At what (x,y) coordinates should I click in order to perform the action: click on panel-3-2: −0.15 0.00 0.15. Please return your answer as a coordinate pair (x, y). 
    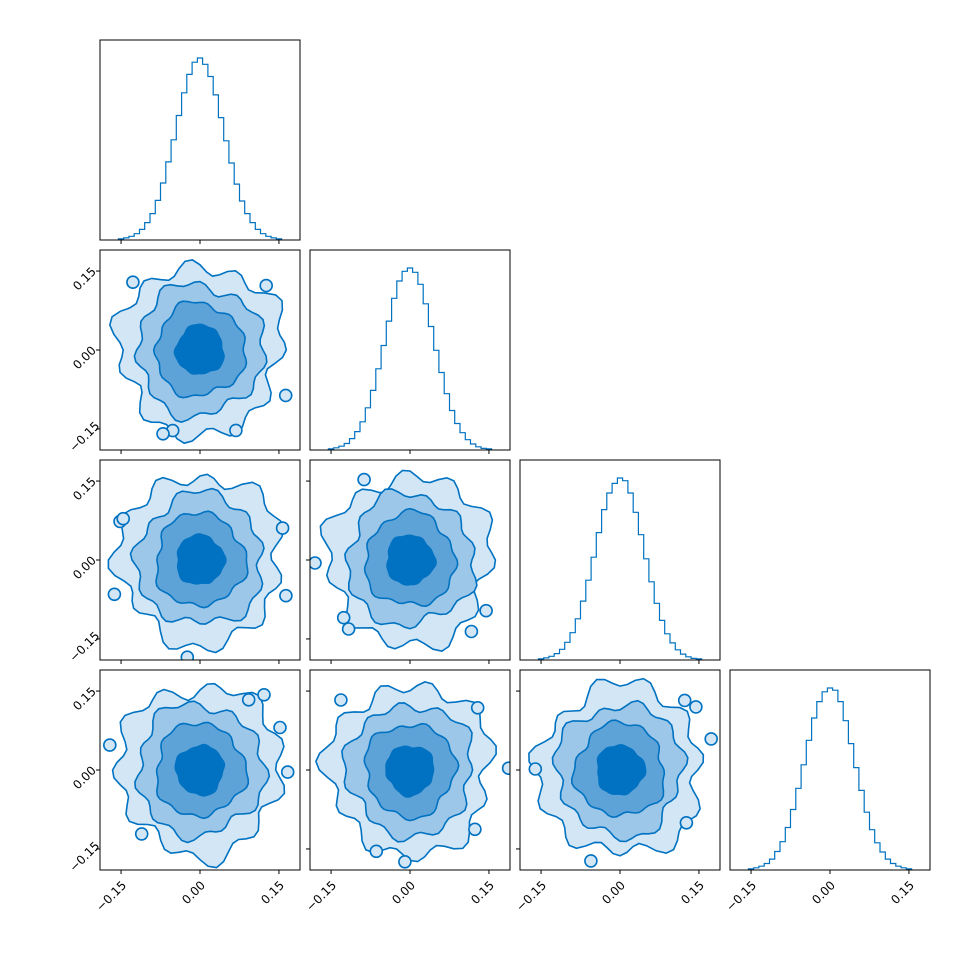
    Looking at the image, I should click on (617, 791).